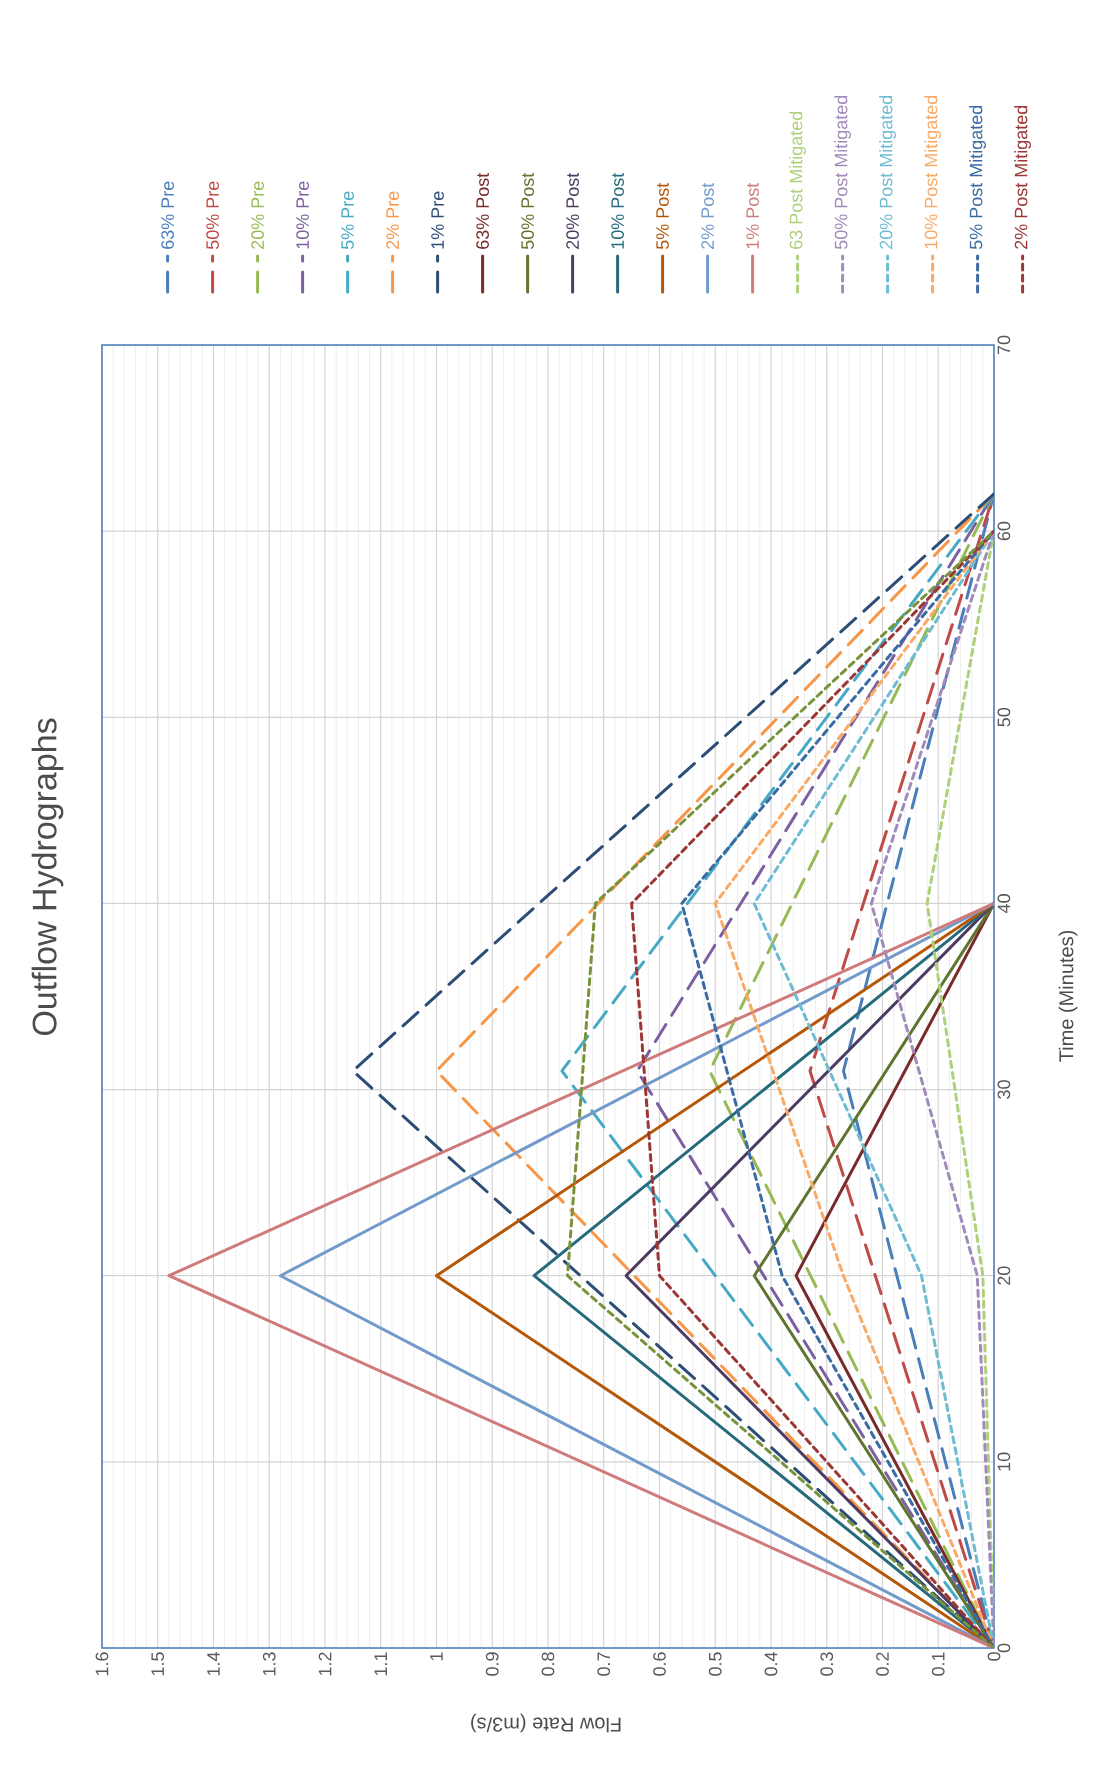  What do you see at coordinates (662, 216) in the screenshot?
I see `text: 5% Post` at bounding box center [662, 216].